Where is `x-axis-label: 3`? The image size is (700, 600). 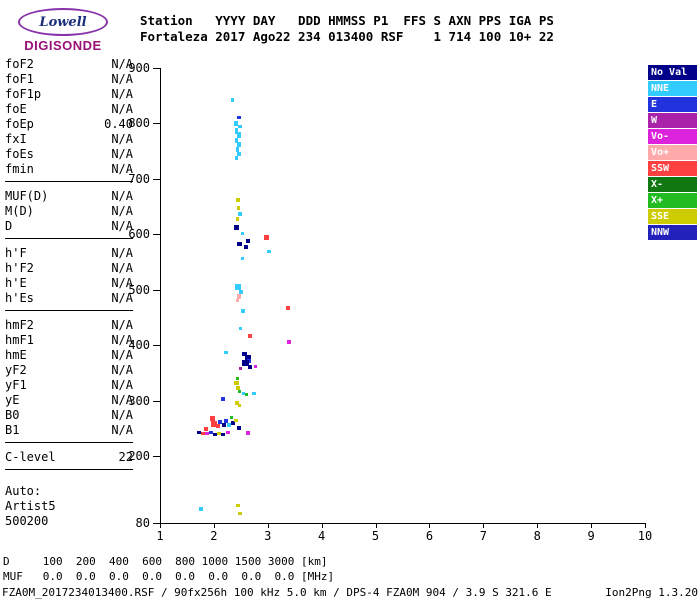 x-axis-label: 3 is located at coordinates (268, 536).